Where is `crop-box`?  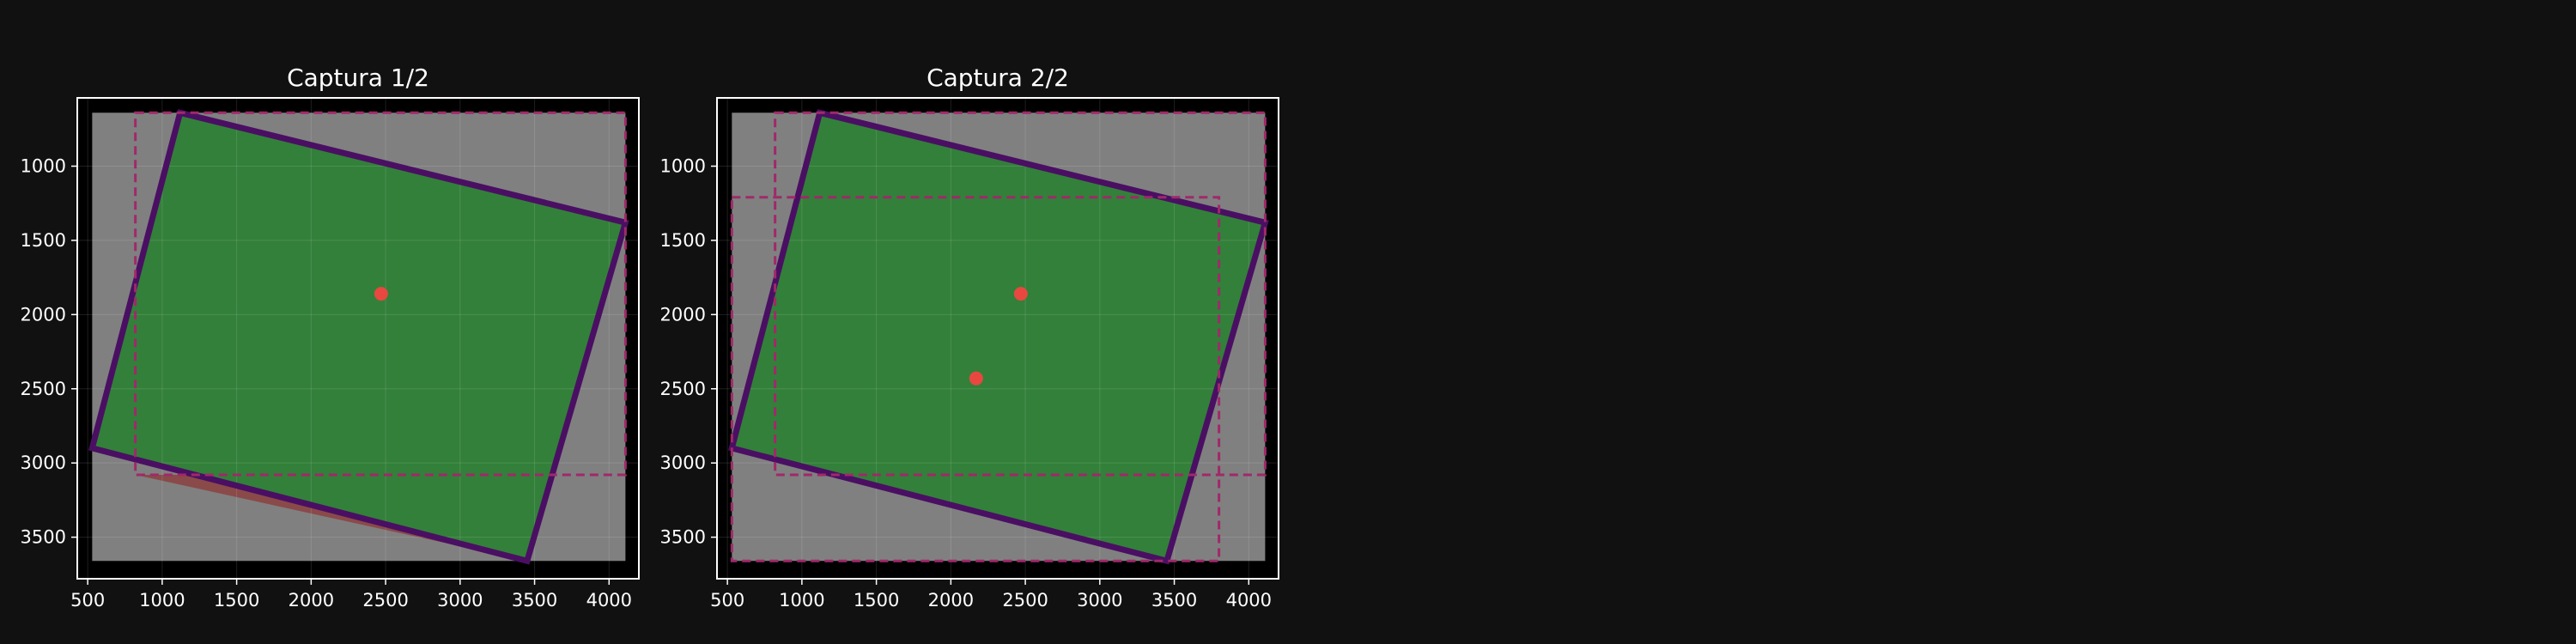 crop-box is located at coordinates (976, 379).